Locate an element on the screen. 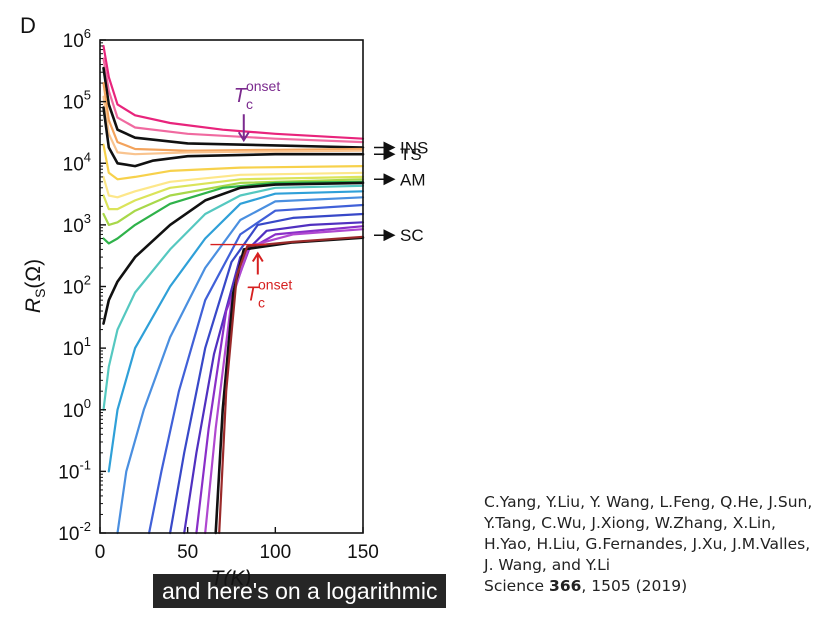 Image resolution: width=818 pixels, height=622 pixels. tc-onset-arrow-top is located at coordinates (243, 128).